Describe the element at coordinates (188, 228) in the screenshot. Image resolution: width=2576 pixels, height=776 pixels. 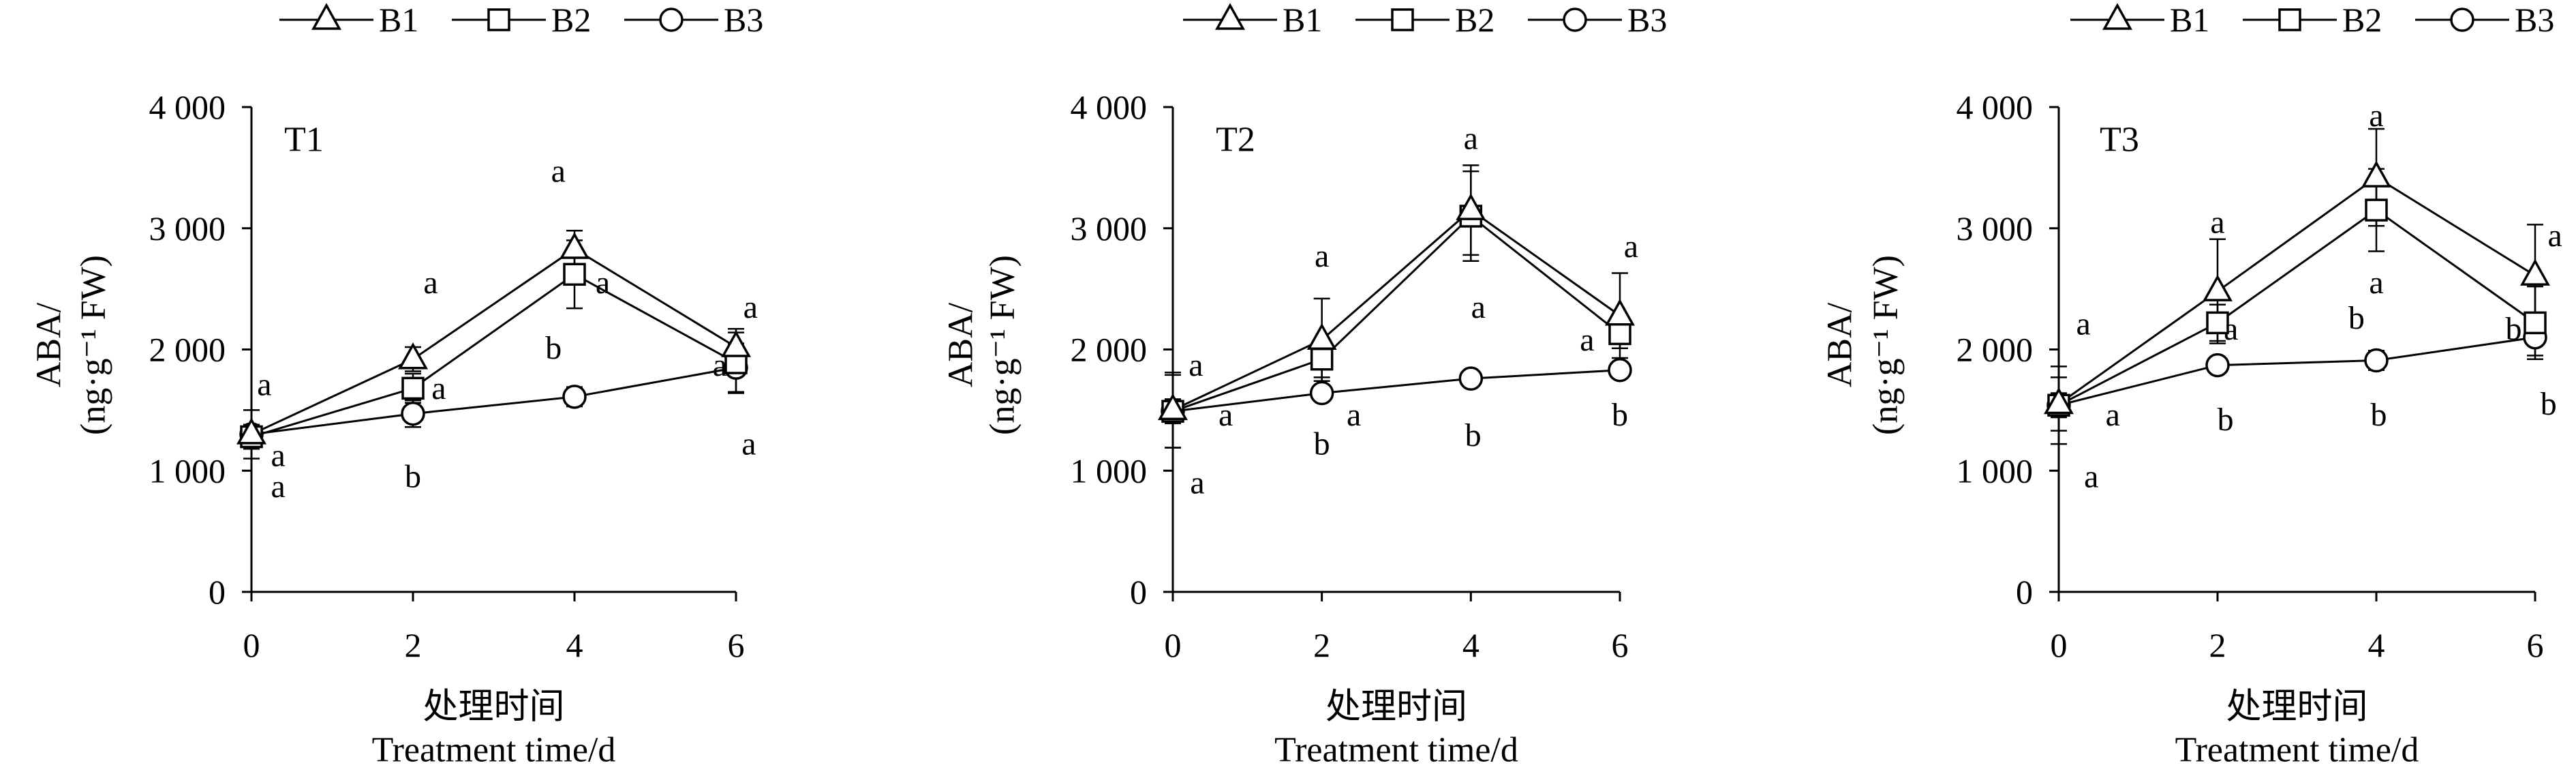
I see `y-tick-label: 3 000` at that location.